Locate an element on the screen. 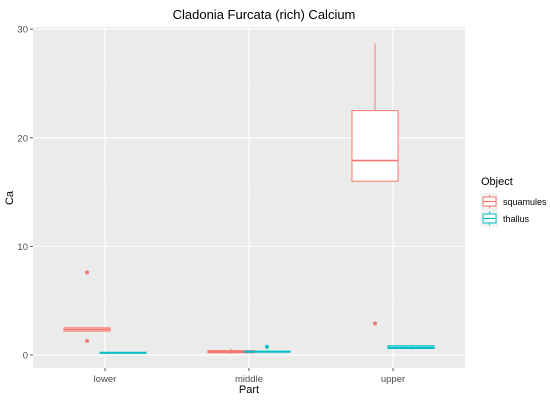 Image resolution: width=550 pixels, height=400 pixels. chart-title: Cladonia Furcata (rich) Calcium is located at coordinates (264, 14).